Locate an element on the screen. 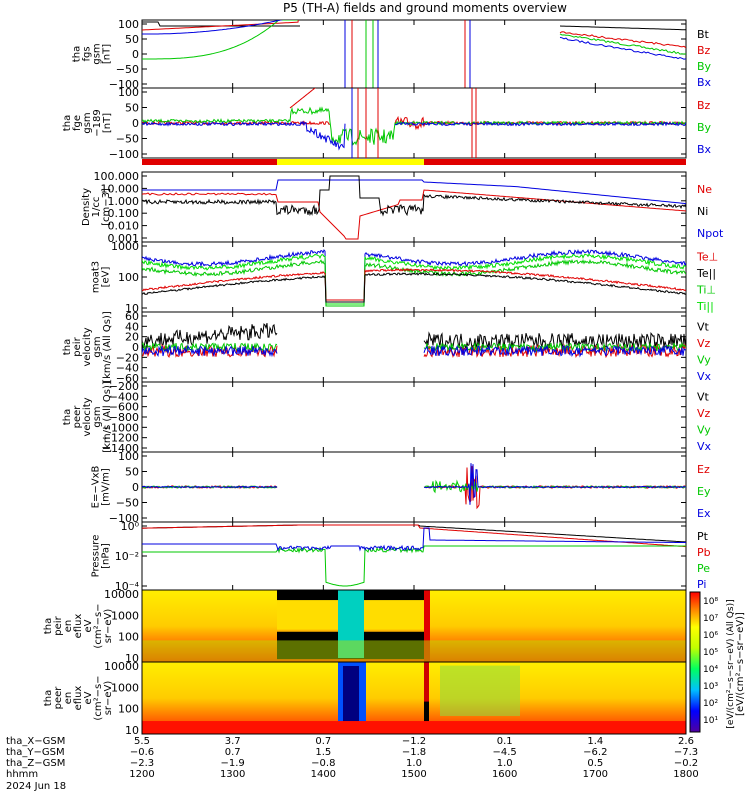 The height and width of the screenshot is (800, 750). mode-bar is located at coordinates (414, 162).